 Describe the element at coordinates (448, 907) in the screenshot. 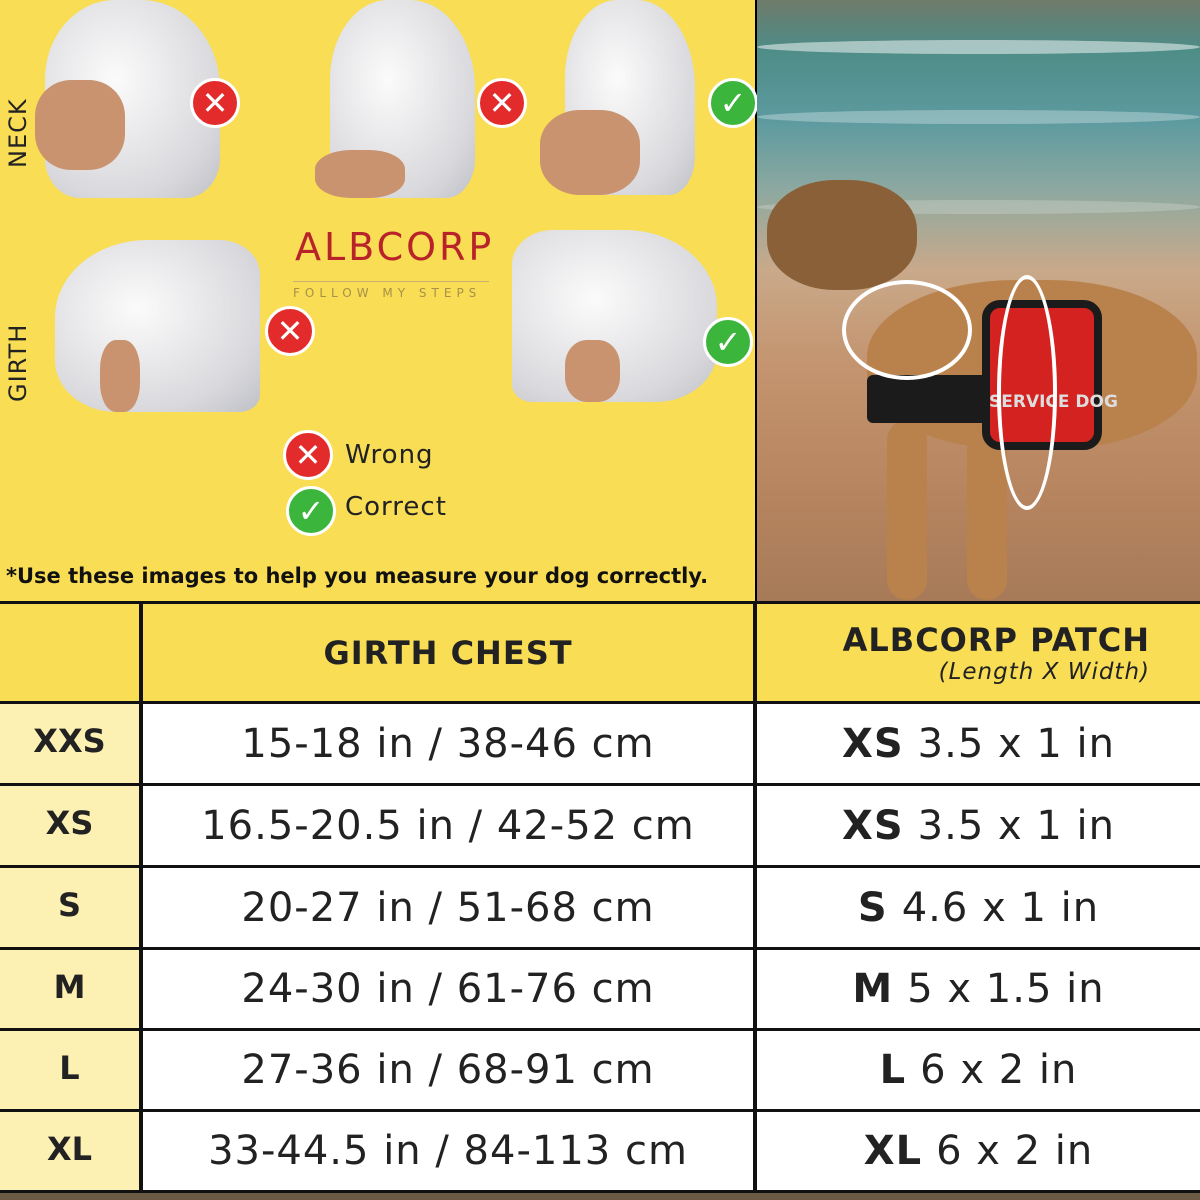

I see `girth-cell: 20-27 in / 51-68 cm` at that location.